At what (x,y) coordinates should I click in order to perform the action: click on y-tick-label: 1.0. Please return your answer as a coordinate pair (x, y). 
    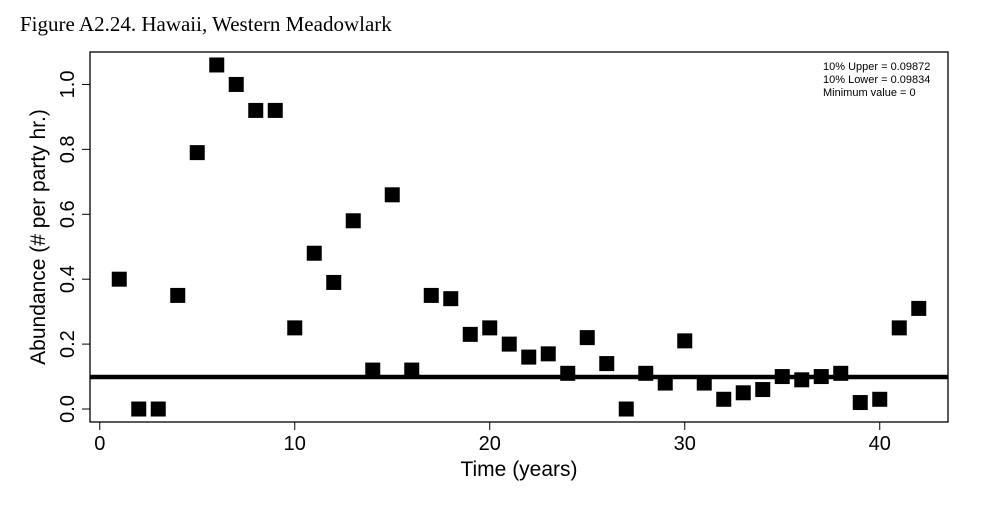
    Looking at the image, I should click on (68, 85).